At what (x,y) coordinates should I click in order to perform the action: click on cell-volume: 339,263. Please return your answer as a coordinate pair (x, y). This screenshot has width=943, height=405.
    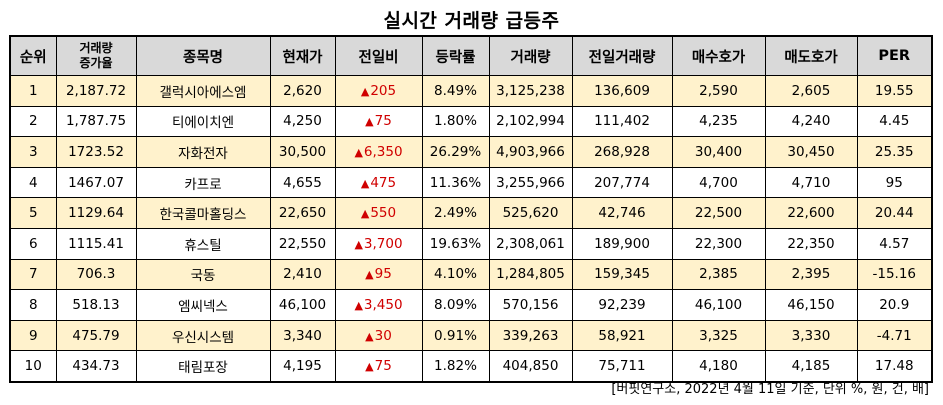
    Looking at the image, I should click on (530, 335).